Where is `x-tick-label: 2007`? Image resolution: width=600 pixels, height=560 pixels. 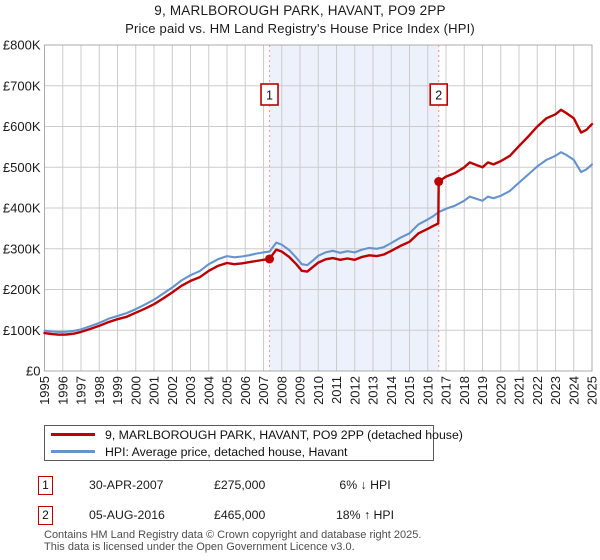 x-tick-label: 2007 is located at coordinates (263, 390).